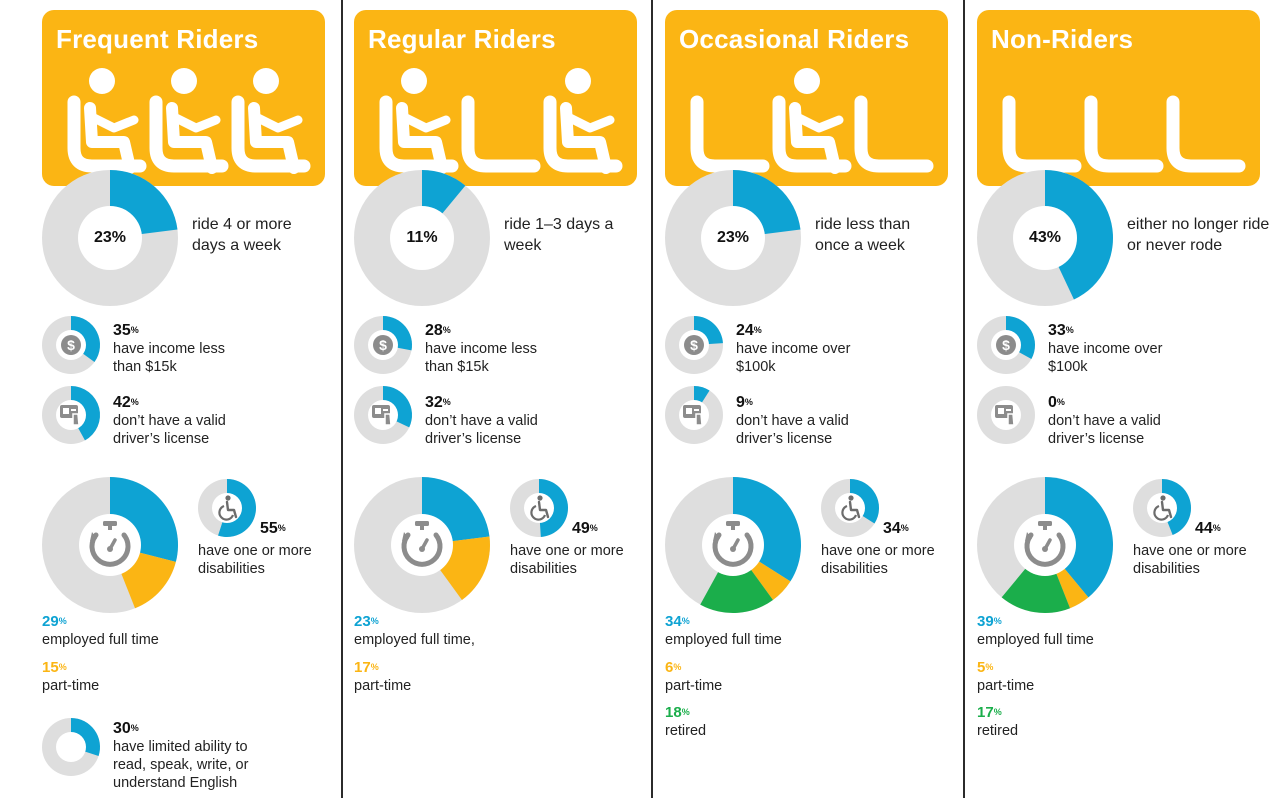 This screenshot has height=798, width=1284. I want to click on license-stat: 32% don’t have a valid driver’s license, so click(525, 421).